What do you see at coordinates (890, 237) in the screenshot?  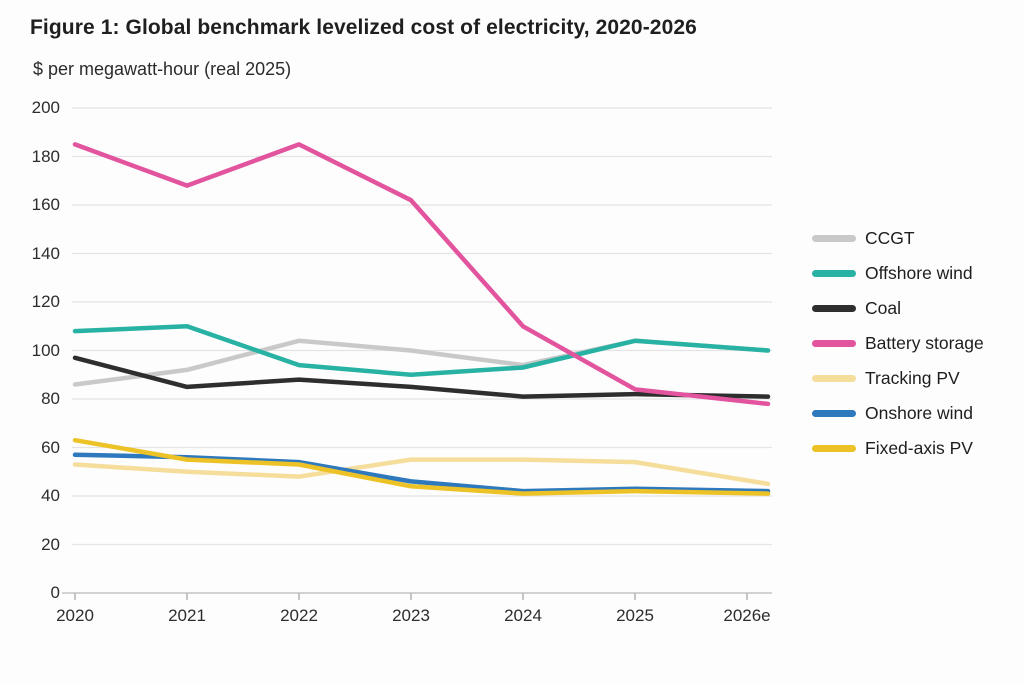 I see `legend-label: CCGT` at bounding box center [890, 237].